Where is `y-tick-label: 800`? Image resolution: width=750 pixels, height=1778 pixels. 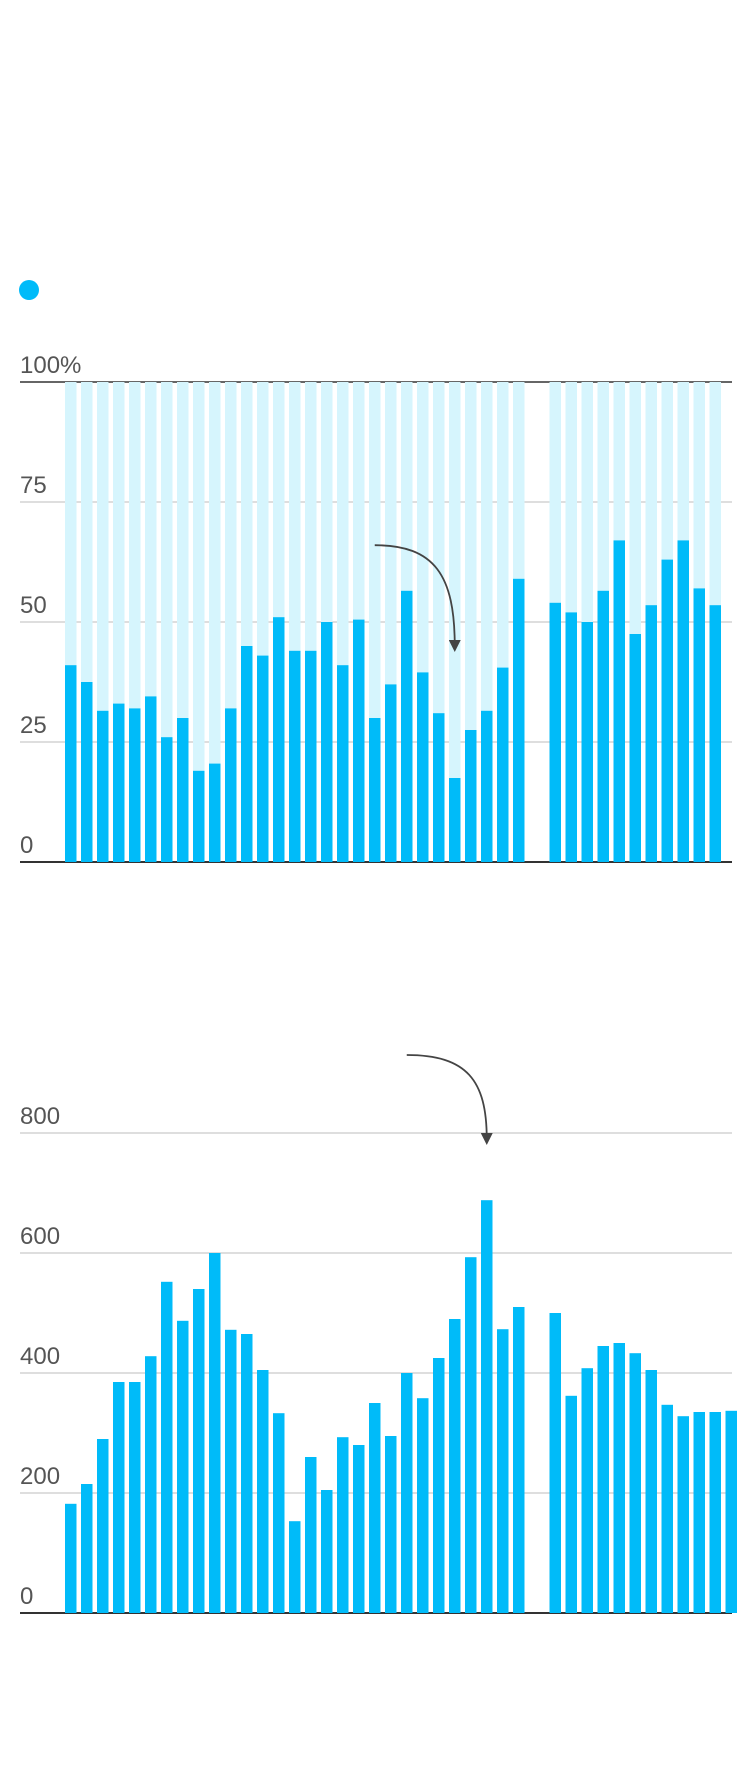
y-tick-label: 800 is located at coordinates (40, 1116).